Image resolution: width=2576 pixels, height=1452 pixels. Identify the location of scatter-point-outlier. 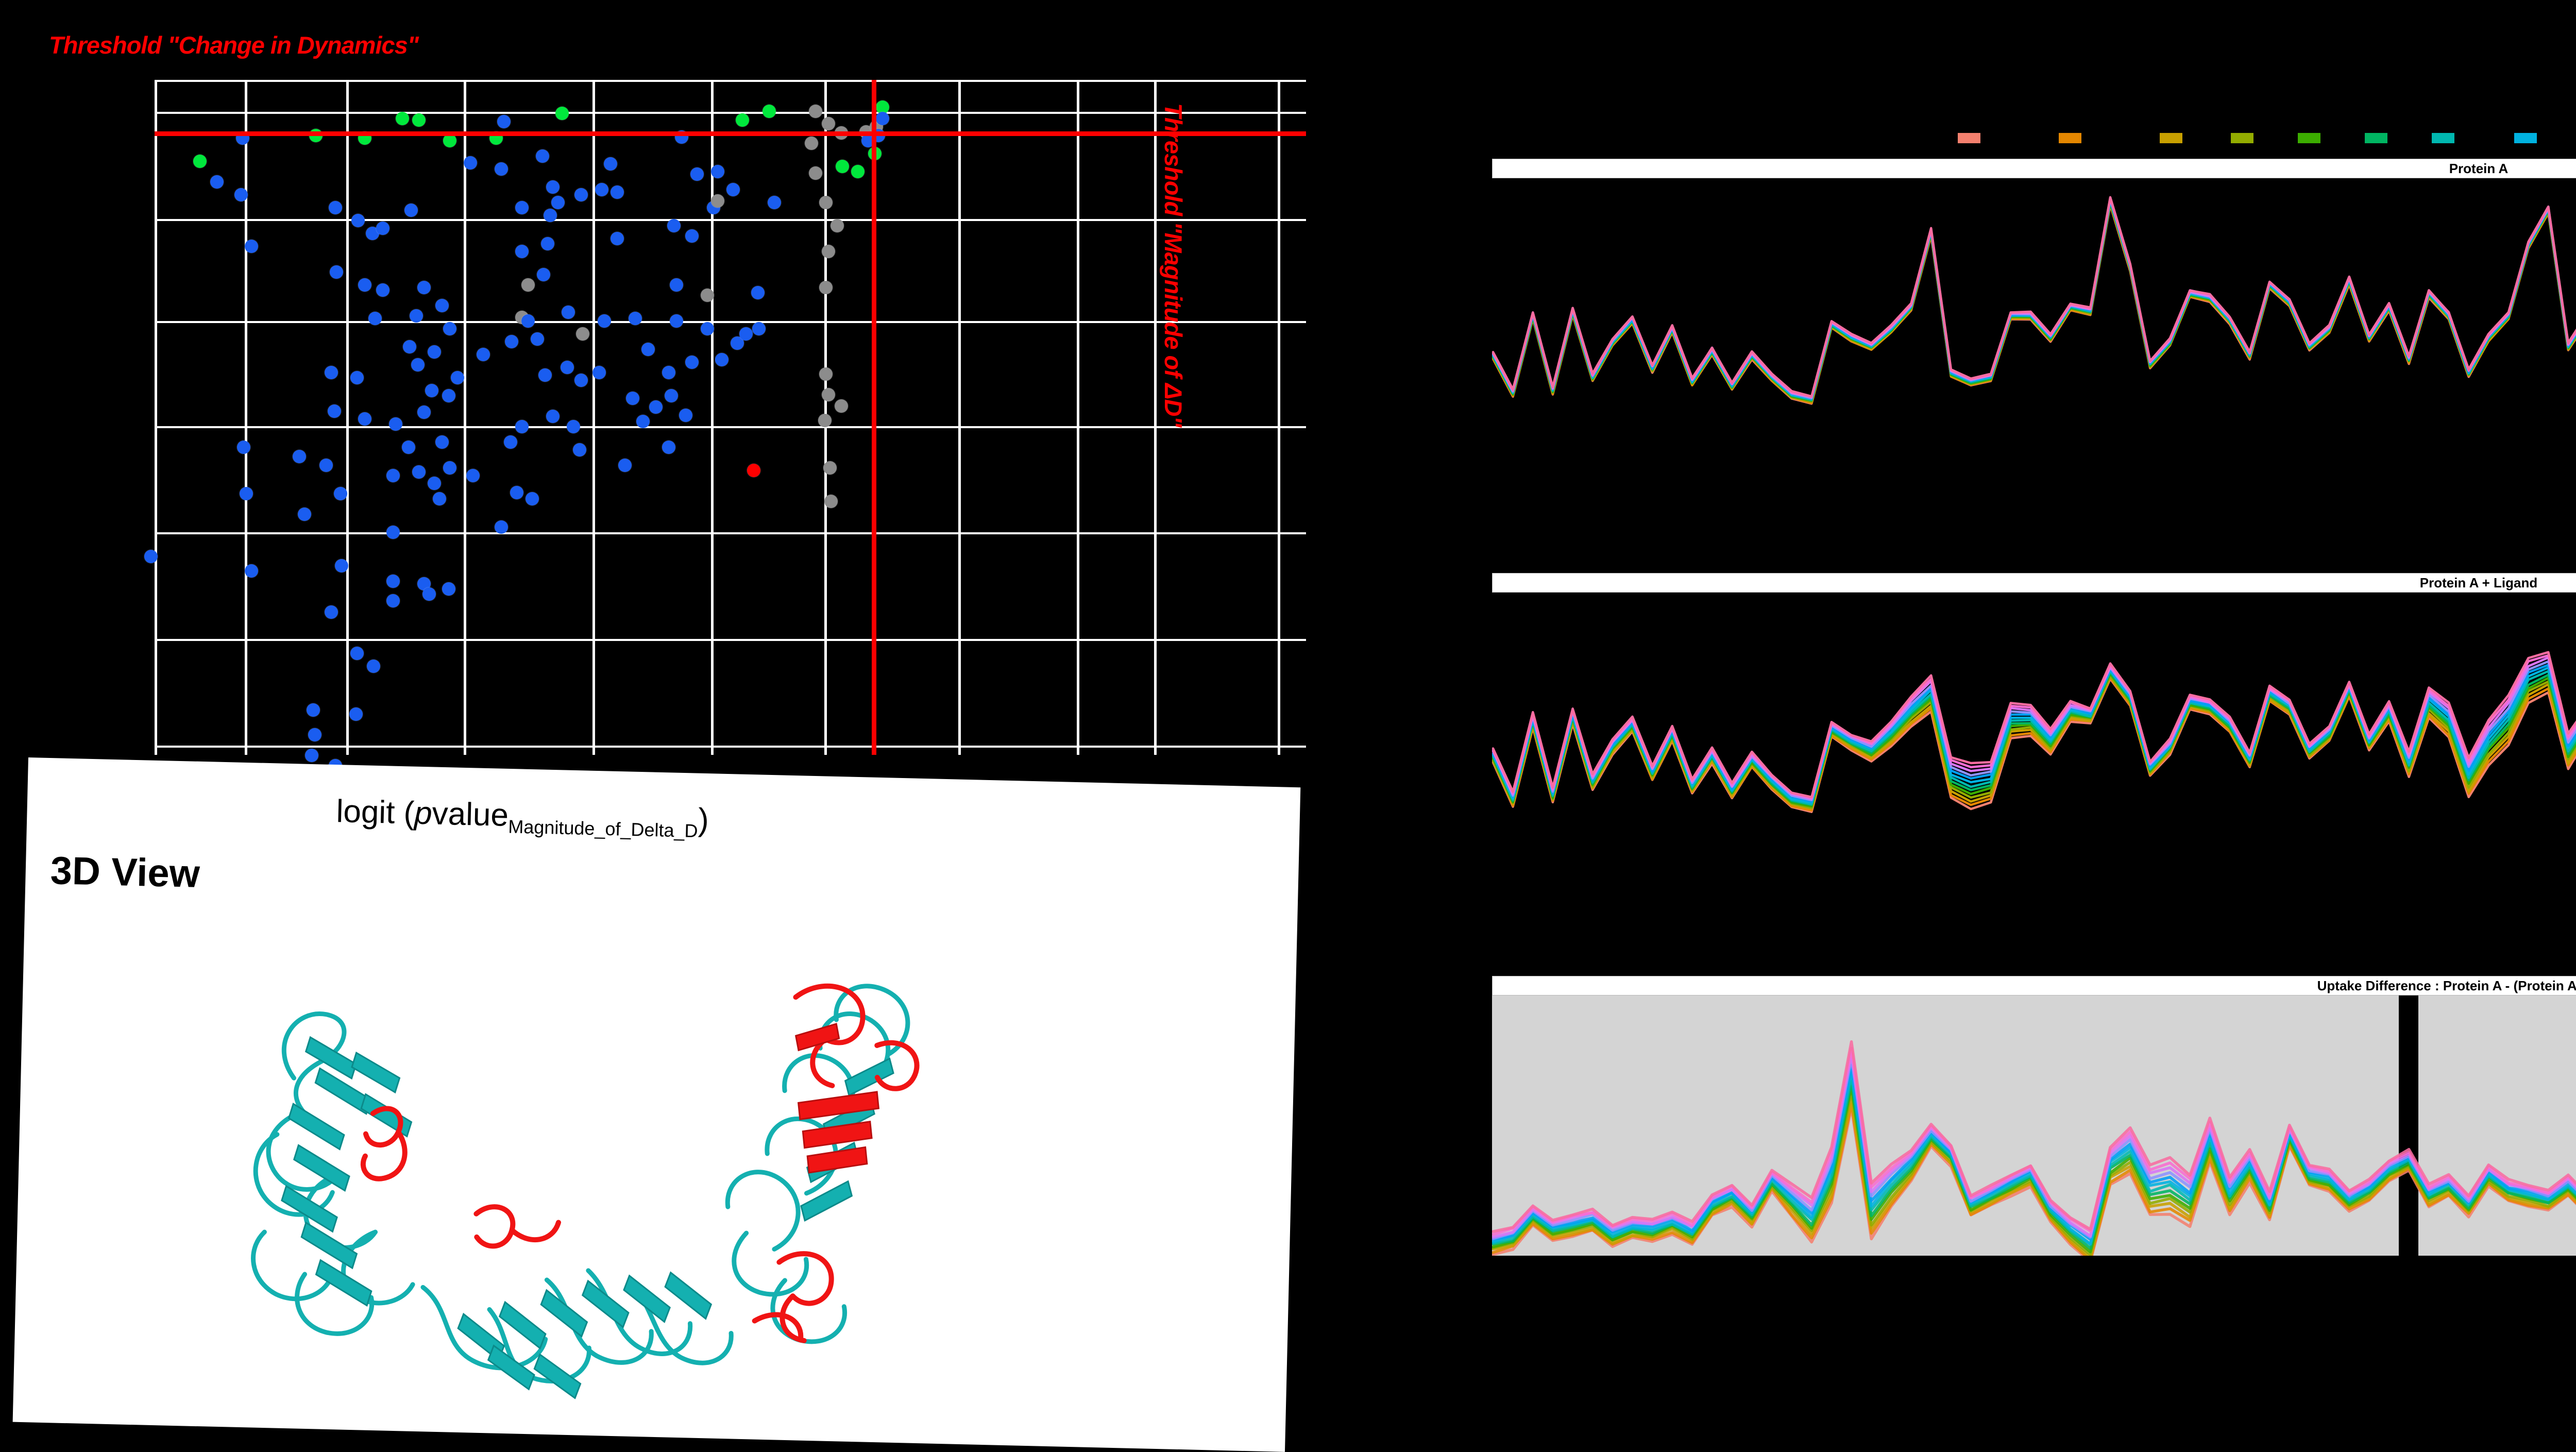
(753, 470).